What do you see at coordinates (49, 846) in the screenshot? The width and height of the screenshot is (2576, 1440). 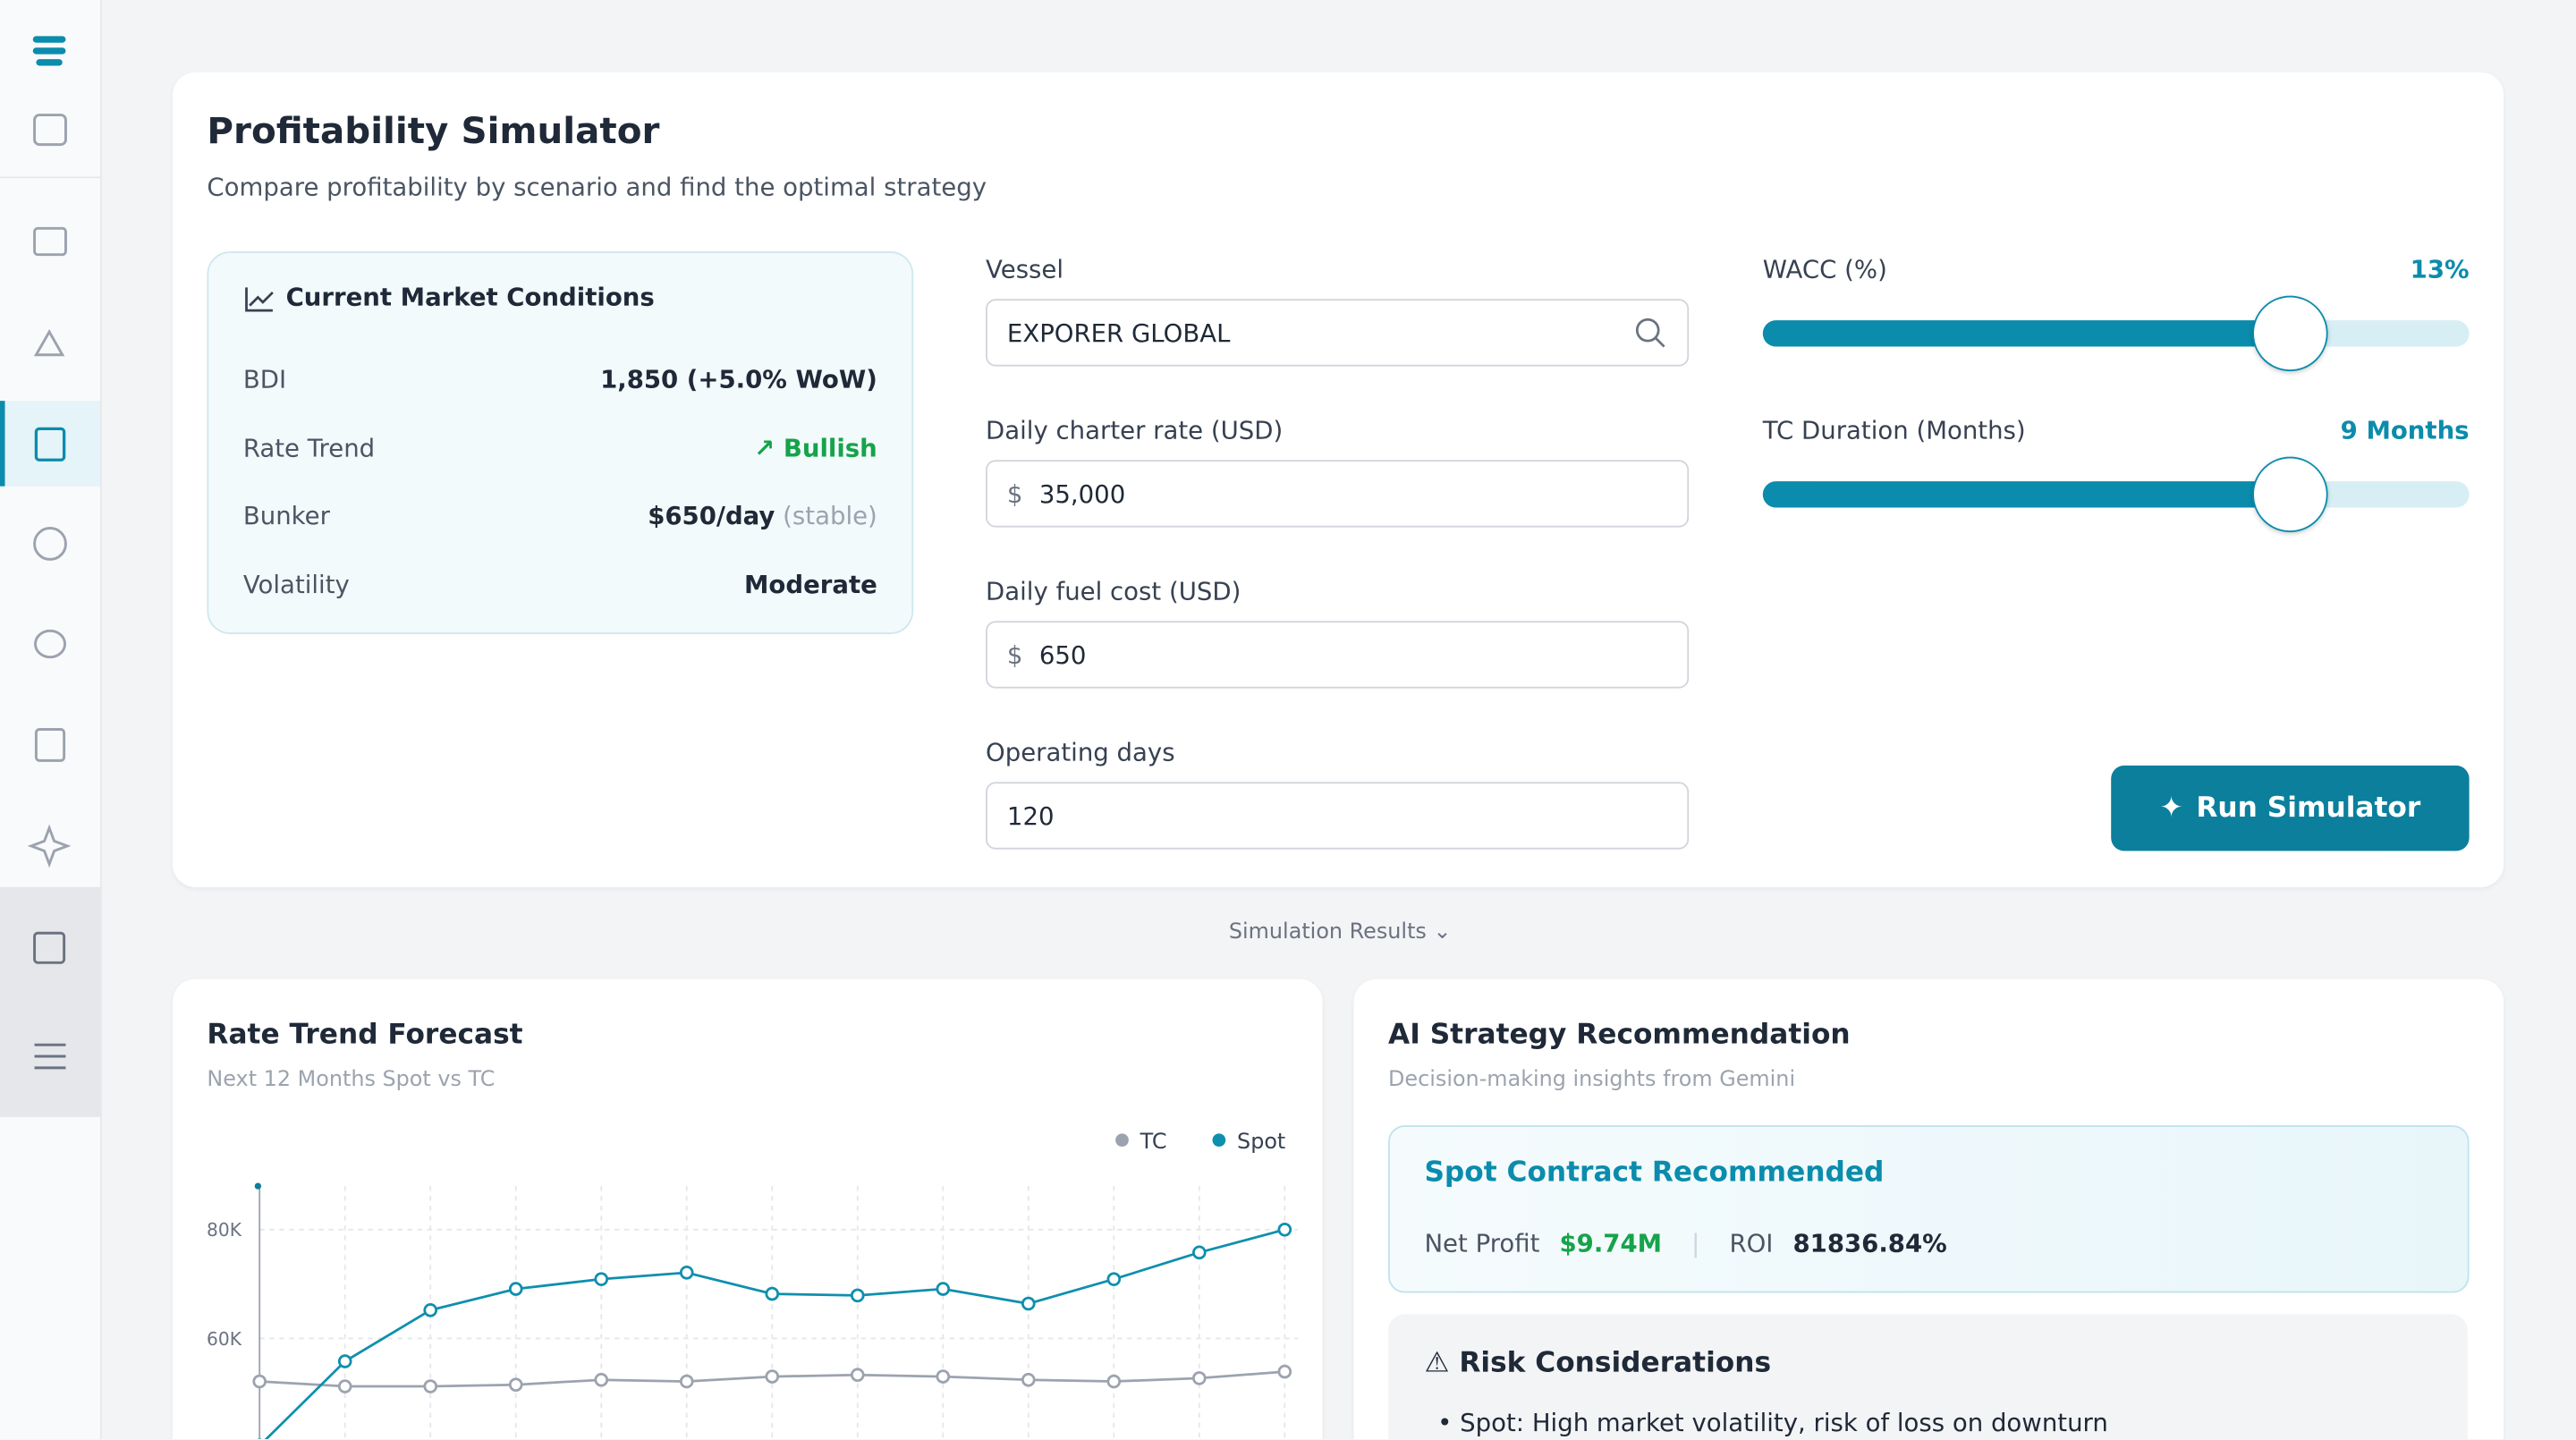 I see `icon-ai` at bounding box center [49, 846].